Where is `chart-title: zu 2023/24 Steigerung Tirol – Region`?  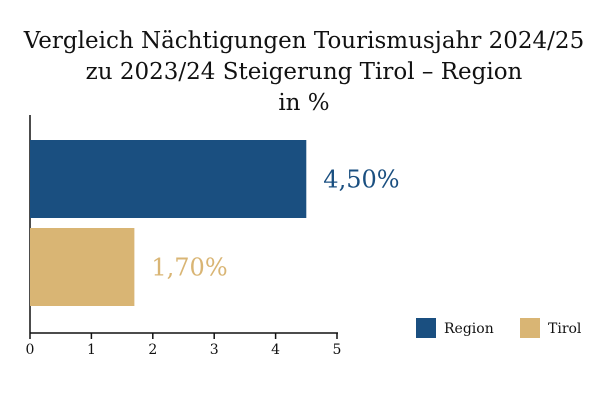 chart-title: zu 2023/24 Steigerung Tirol – Region is located at coordinates (304, 72).